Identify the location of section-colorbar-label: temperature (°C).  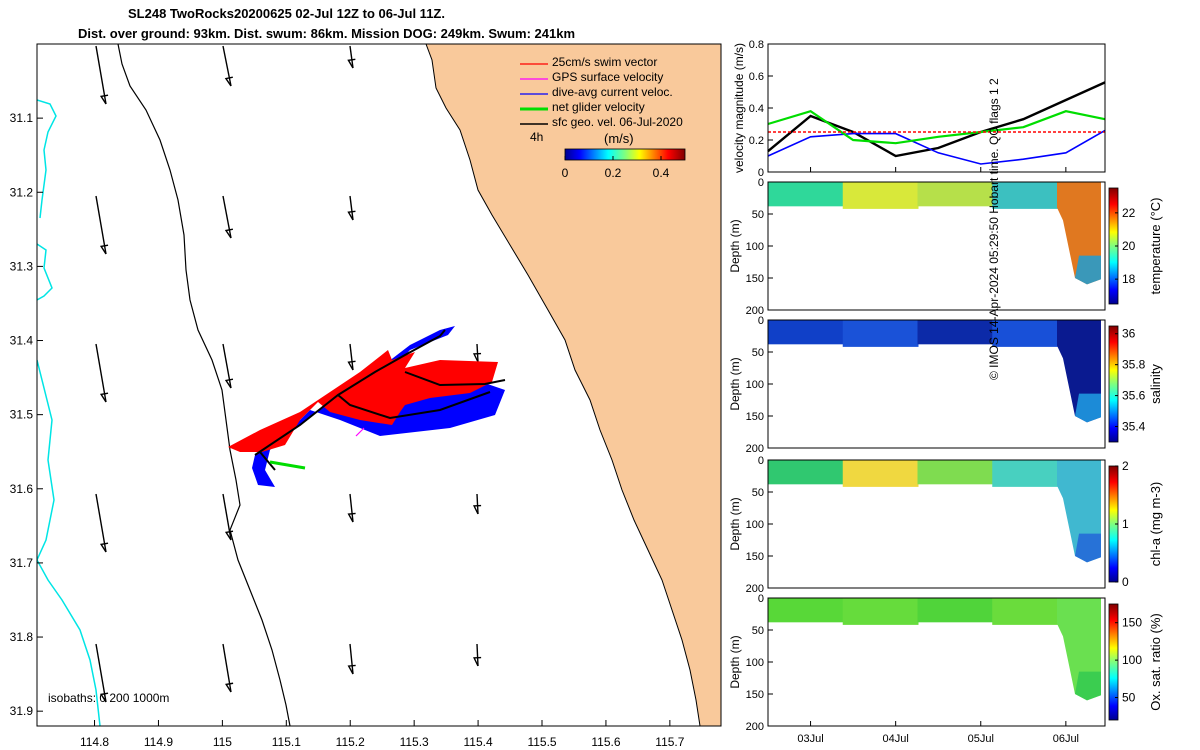
(1155, 246).